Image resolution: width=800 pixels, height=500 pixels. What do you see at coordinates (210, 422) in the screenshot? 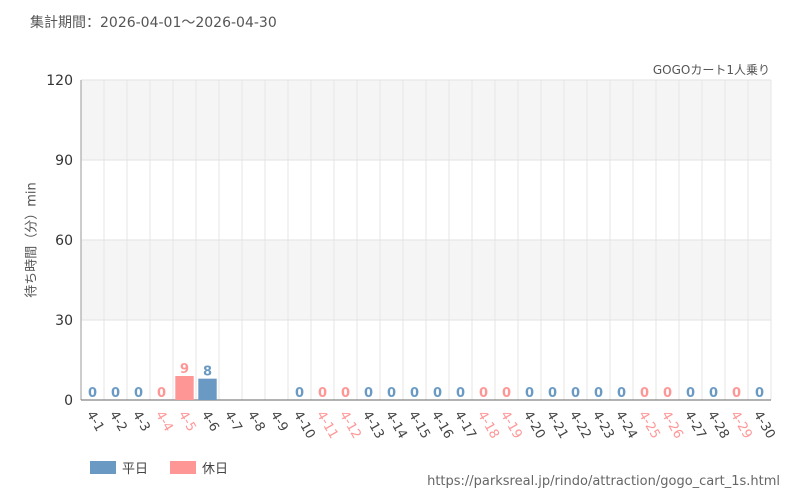
I see `x-tick-label: 4-6` at bounding box center [210, 422].